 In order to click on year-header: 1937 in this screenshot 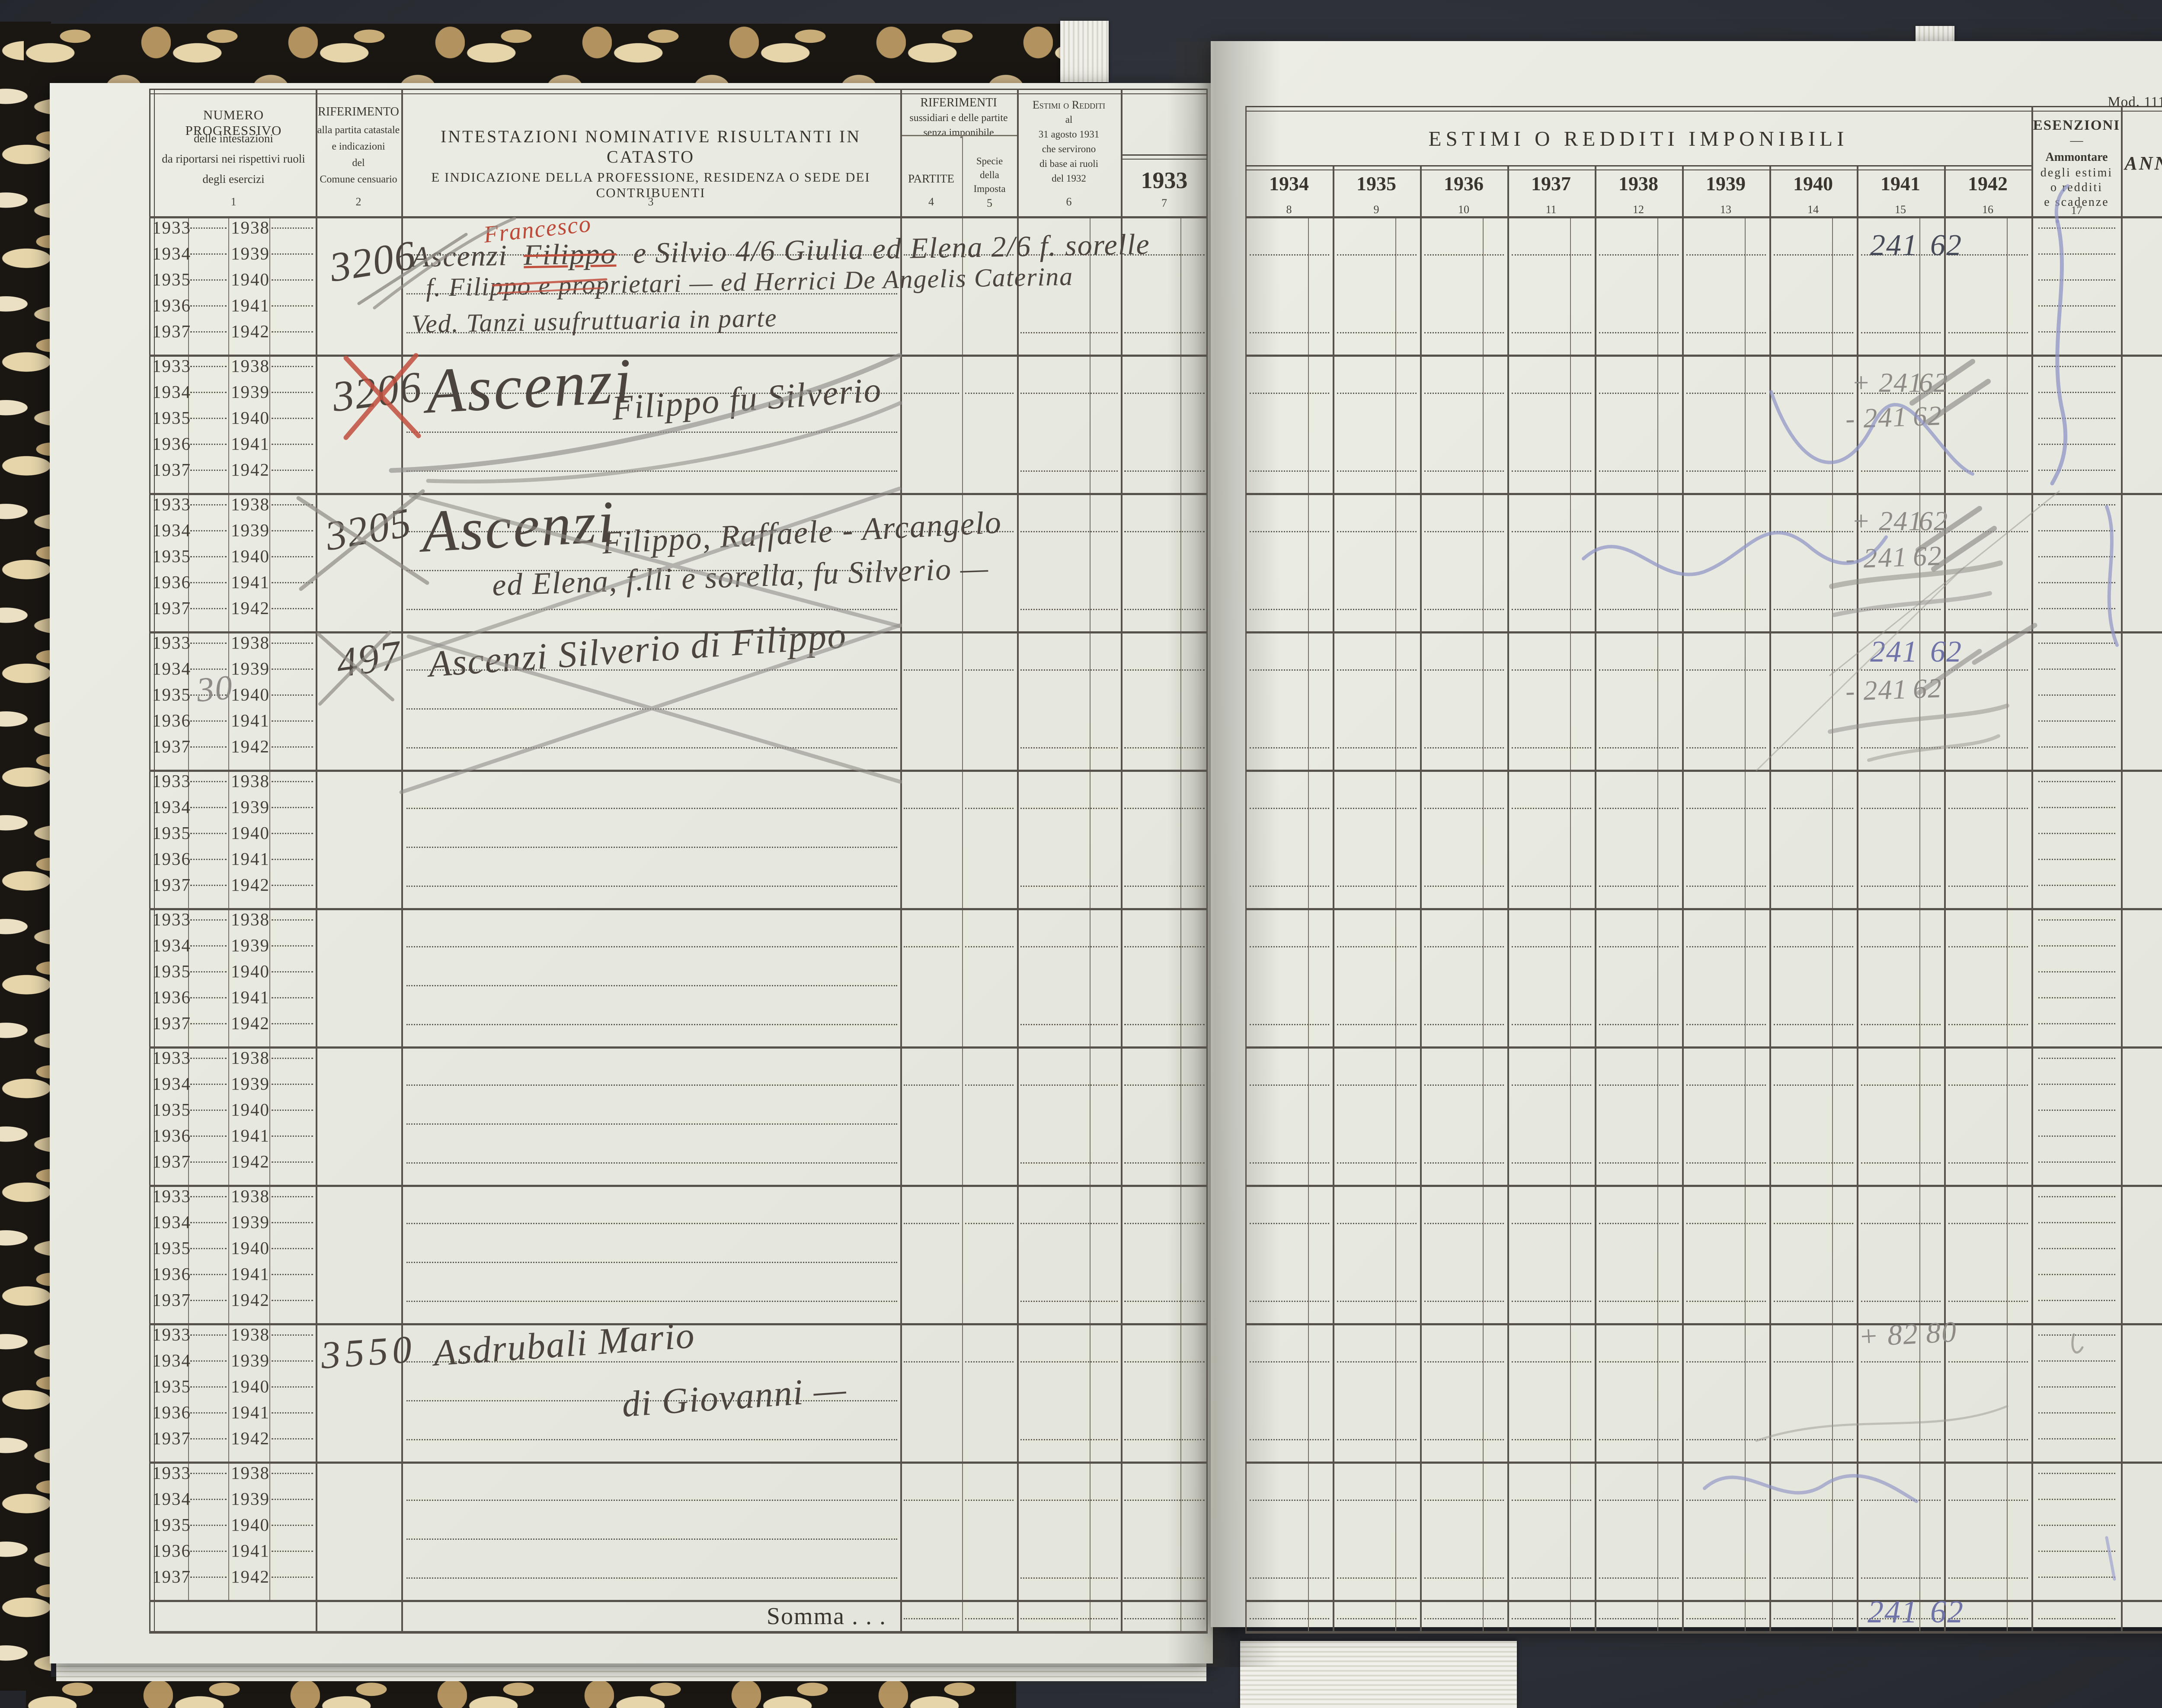, I will do `click(1551, 184)`.